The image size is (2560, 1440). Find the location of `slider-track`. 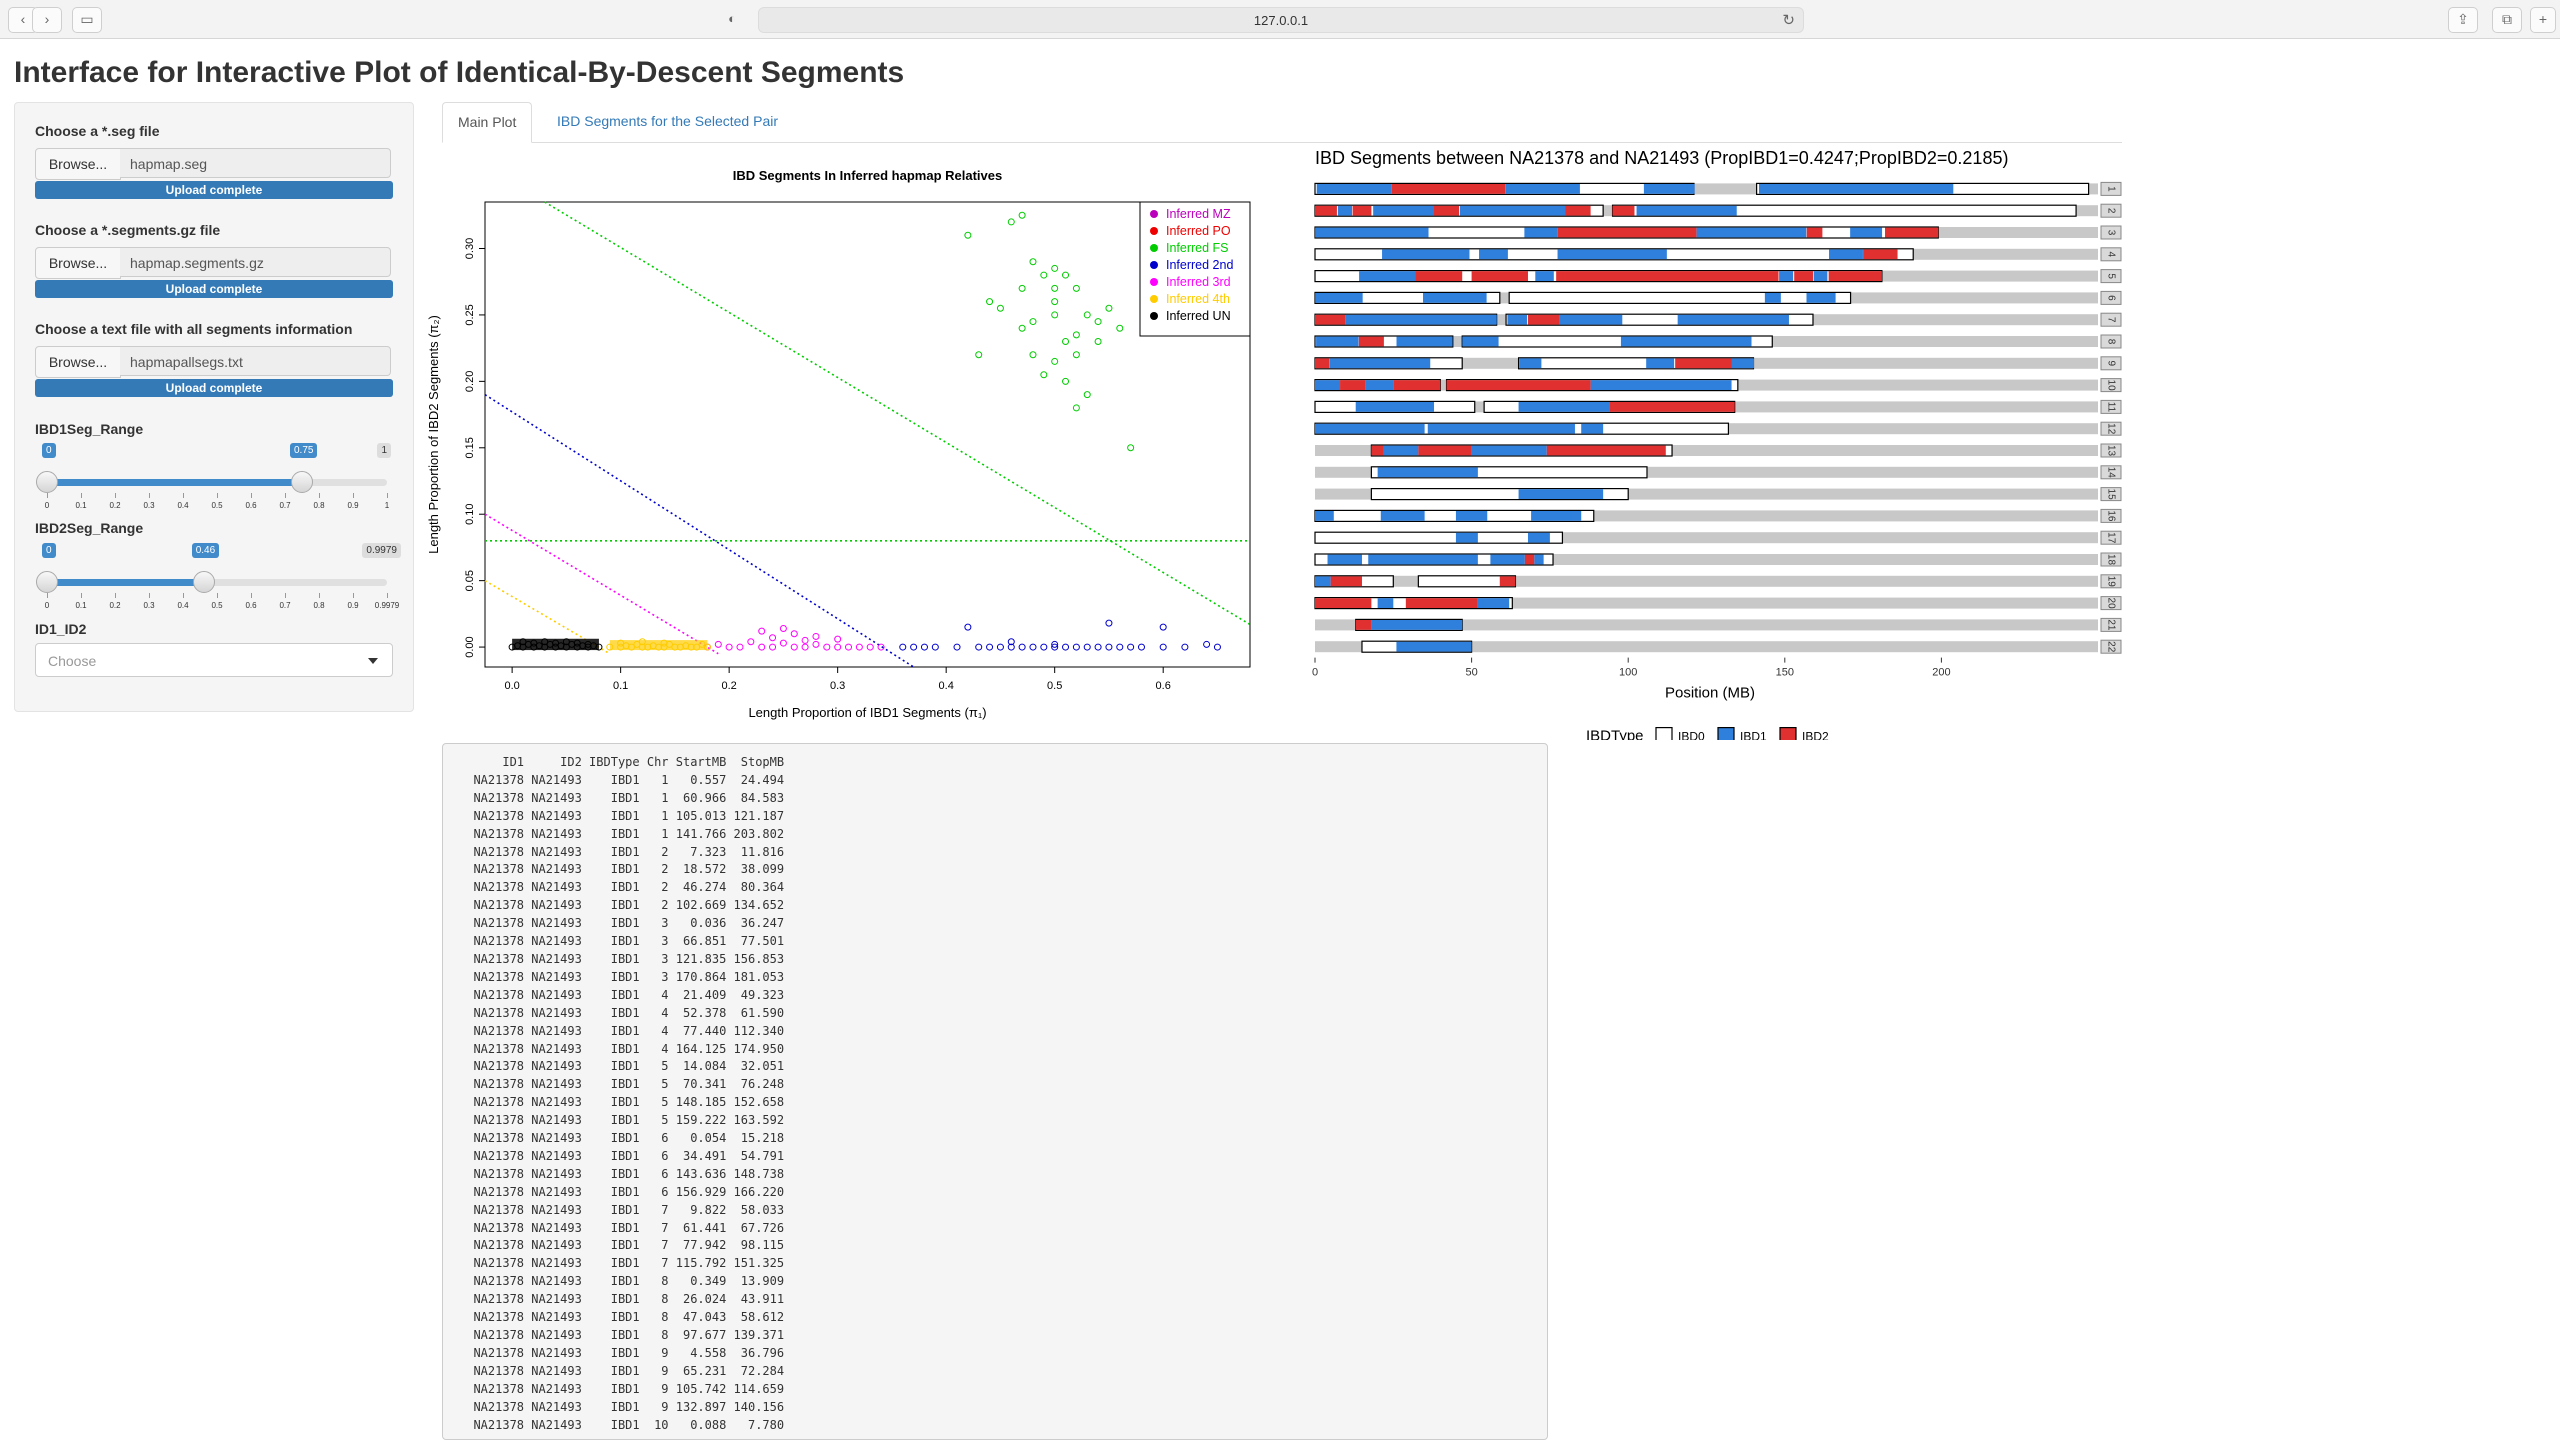

slider-track is located at coordinates (217, 582).